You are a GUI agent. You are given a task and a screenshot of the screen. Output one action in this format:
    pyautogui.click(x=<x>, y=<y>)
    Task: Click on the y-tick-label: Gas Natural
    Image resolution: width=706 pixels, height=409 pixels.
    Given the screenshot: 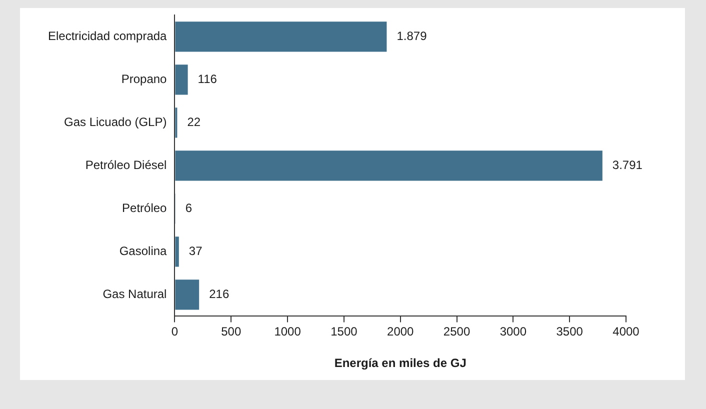 What is the action you would take?
    pyautogui.click(x=134, y=294)
    